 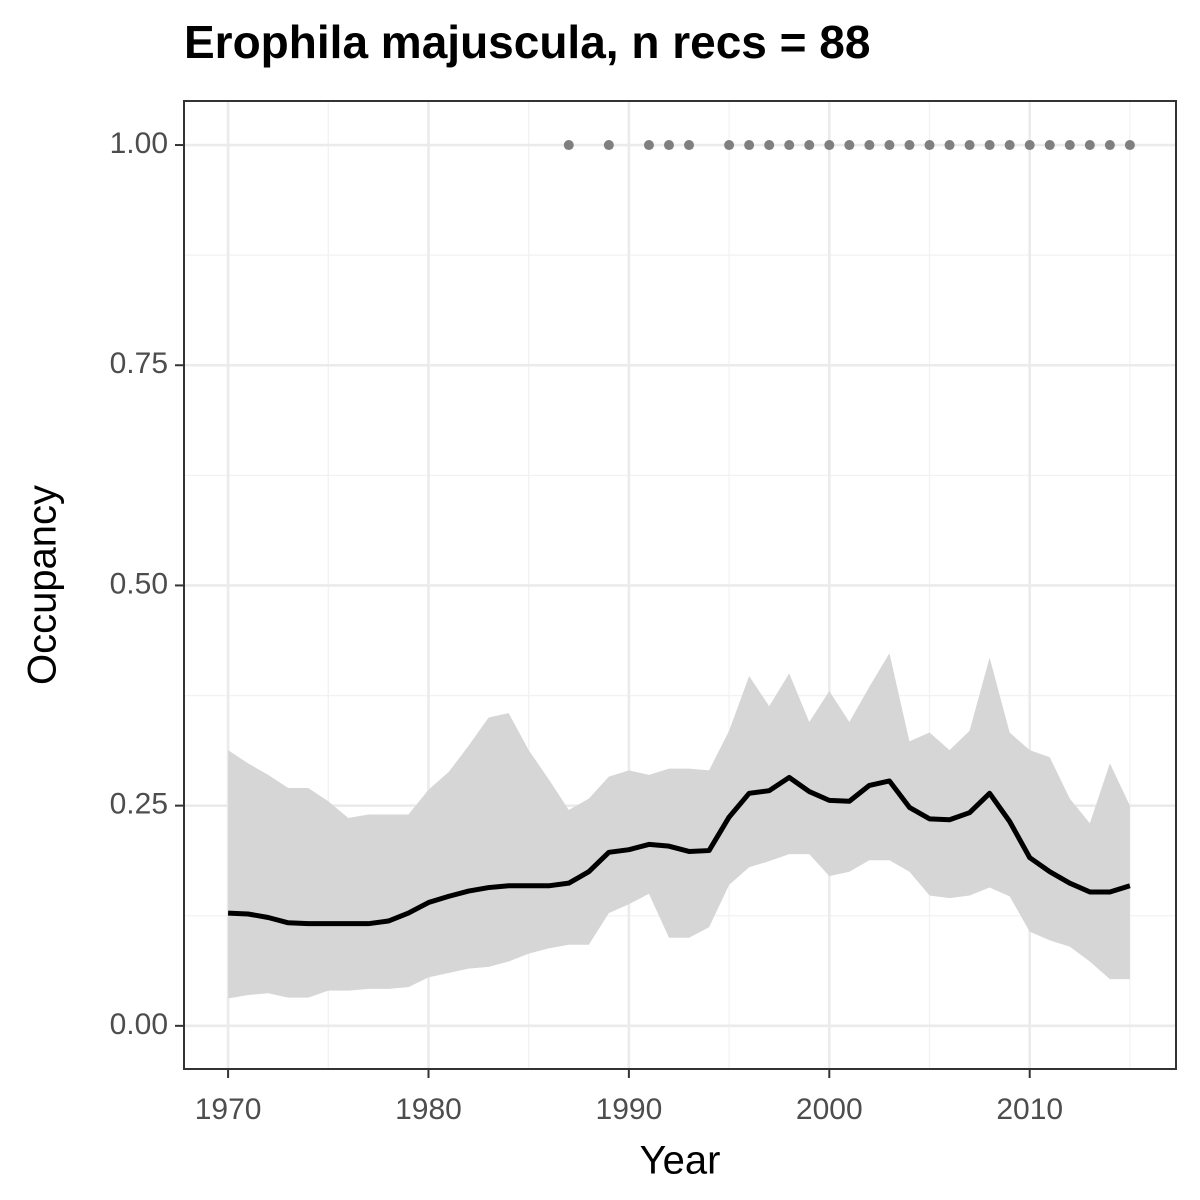 I want to click on x-axis-label: Year, so click(x=680, y=1161).